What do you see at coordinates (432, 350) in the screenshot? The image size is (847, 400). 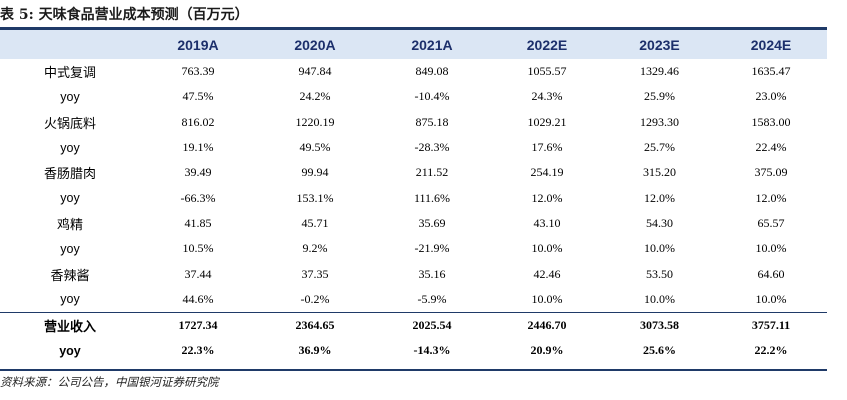 I see `value-cell: -14.3%` at bounding box center [432, 350].